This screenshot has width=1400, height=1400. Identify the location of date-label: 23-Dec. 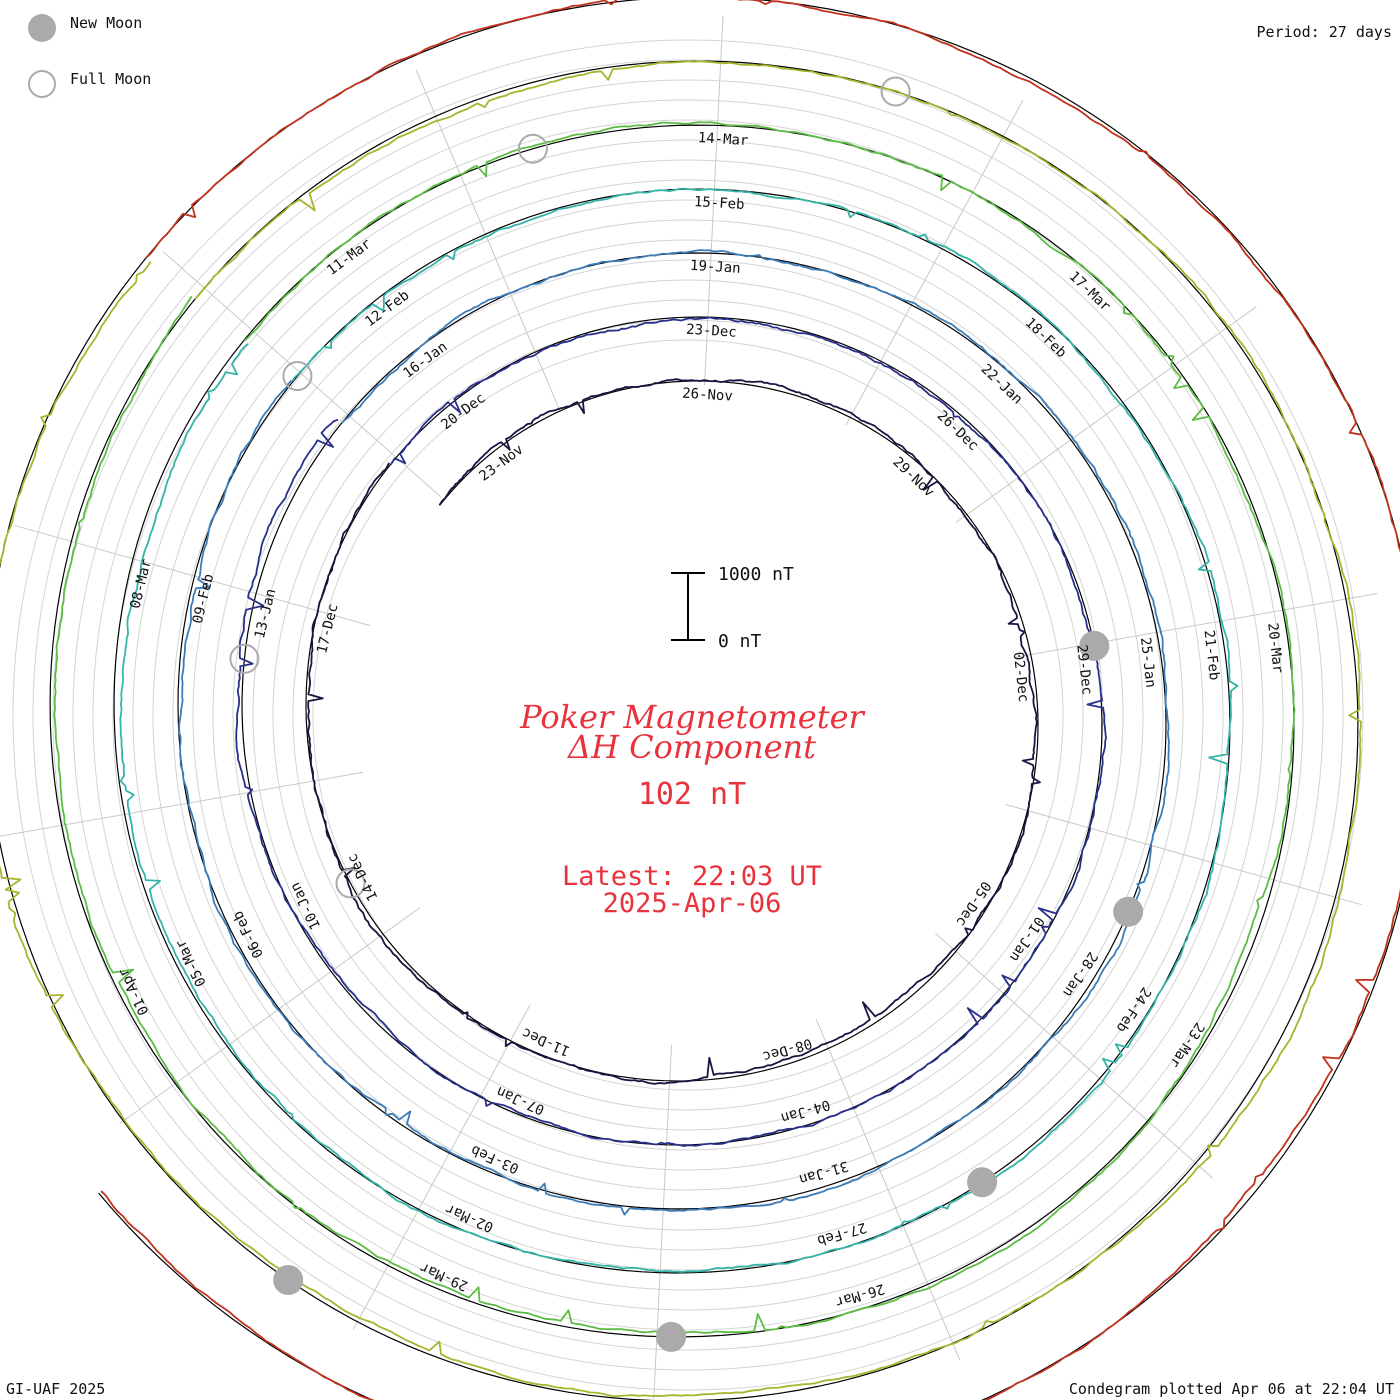
(711, 331).